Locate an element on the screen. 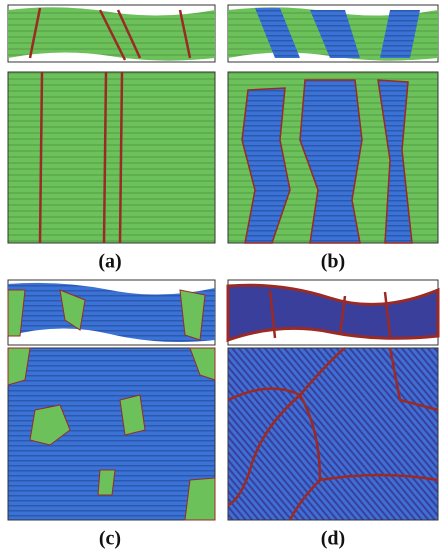 The width and height of the screenshot is (441, 550). panel-label: (a) is located at coordinates (109, 262).